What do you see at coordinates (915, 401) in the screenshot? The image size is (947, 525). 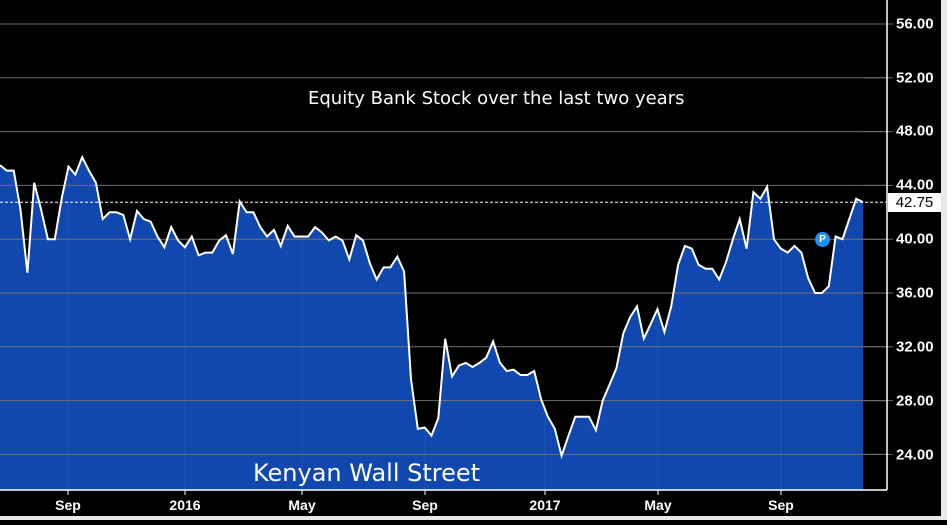 I see `y-tick-label: 28.00` at bounding box center [915, 401].